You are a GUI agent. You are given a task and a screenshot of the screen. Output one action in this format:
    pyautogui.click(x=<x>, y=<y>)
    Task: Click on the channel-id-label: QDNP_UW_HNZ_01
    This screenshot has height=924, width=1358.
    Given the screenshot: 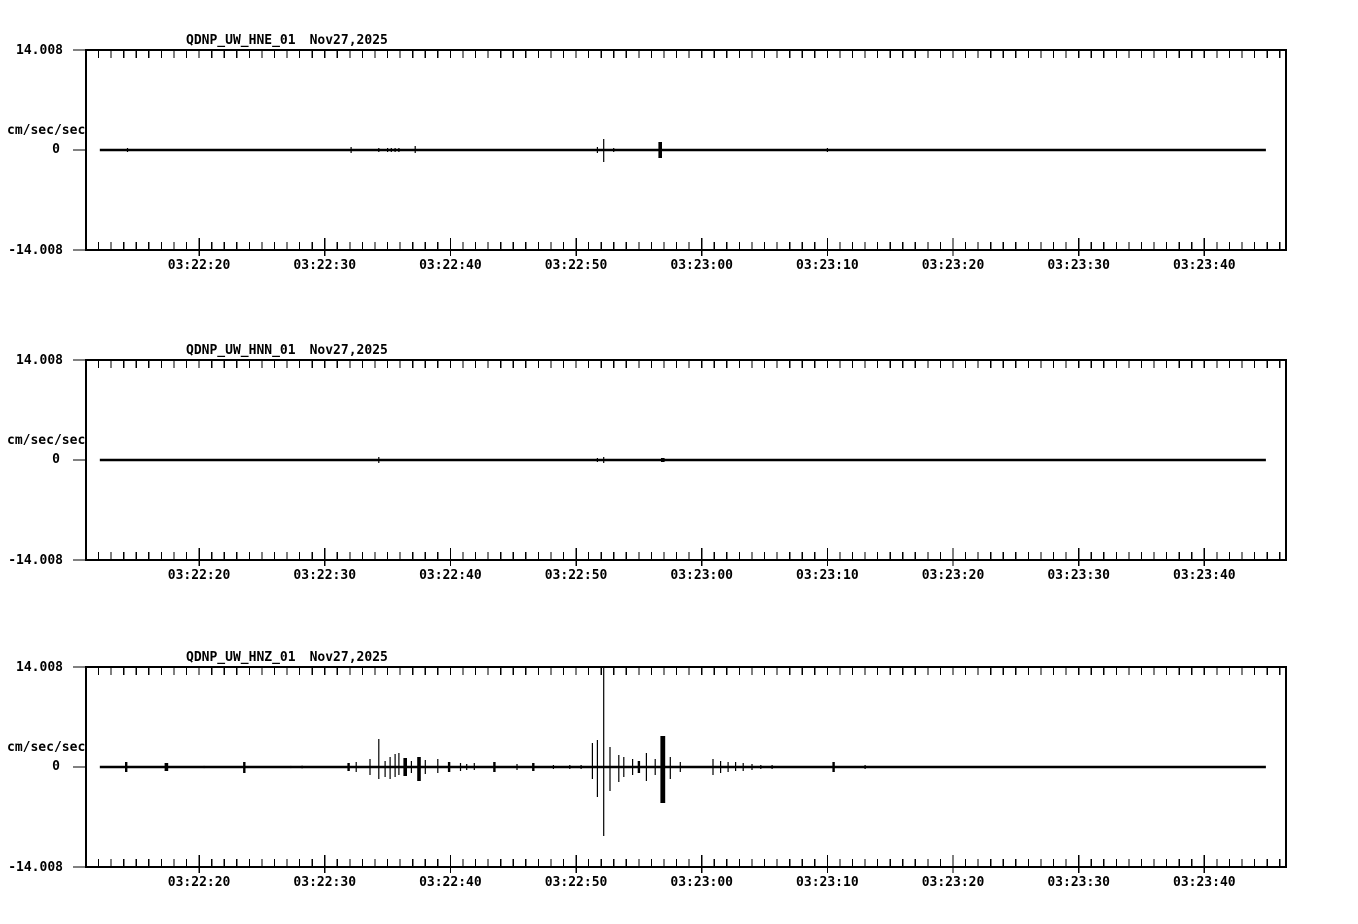 What is the action you would take?
    pyautogui.click(x=241, y=657)
    